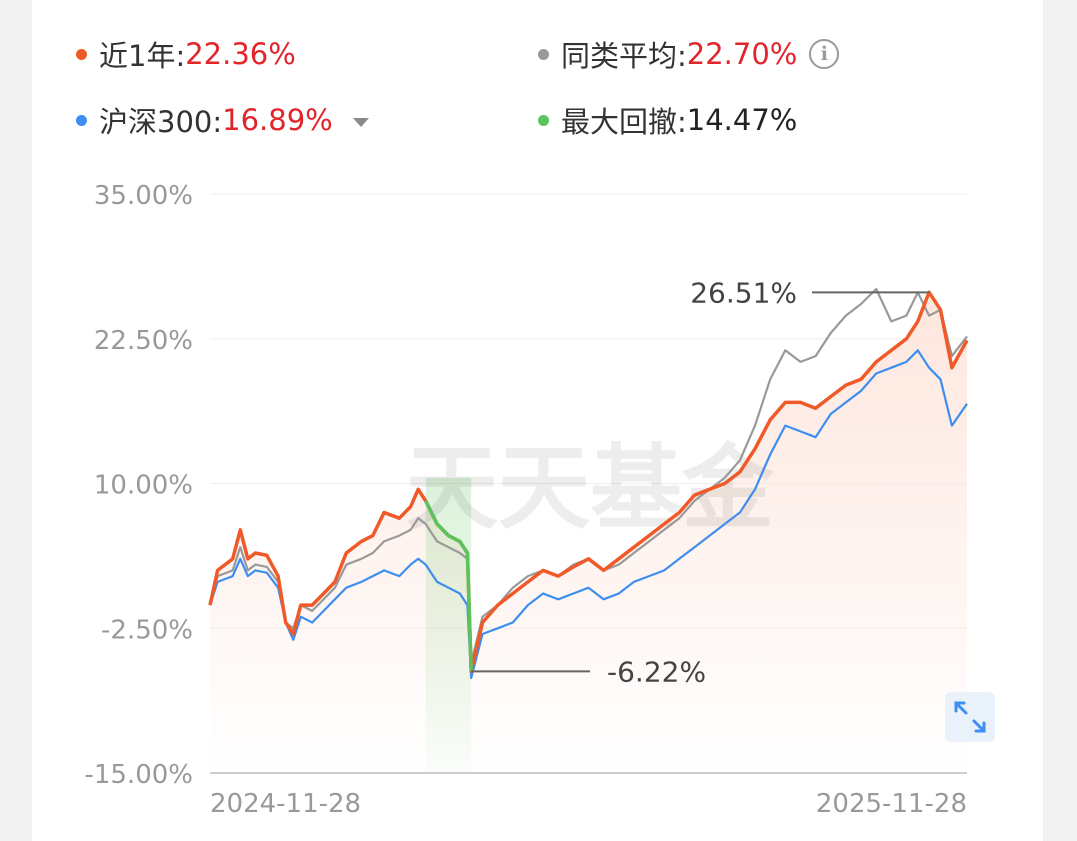 This screenshot has width=1077, height=841. What do you see at coordinates (142, 56) in the screenshot?
I see `legend-fund-label: 近1年:` at bounding box center [142, 56].